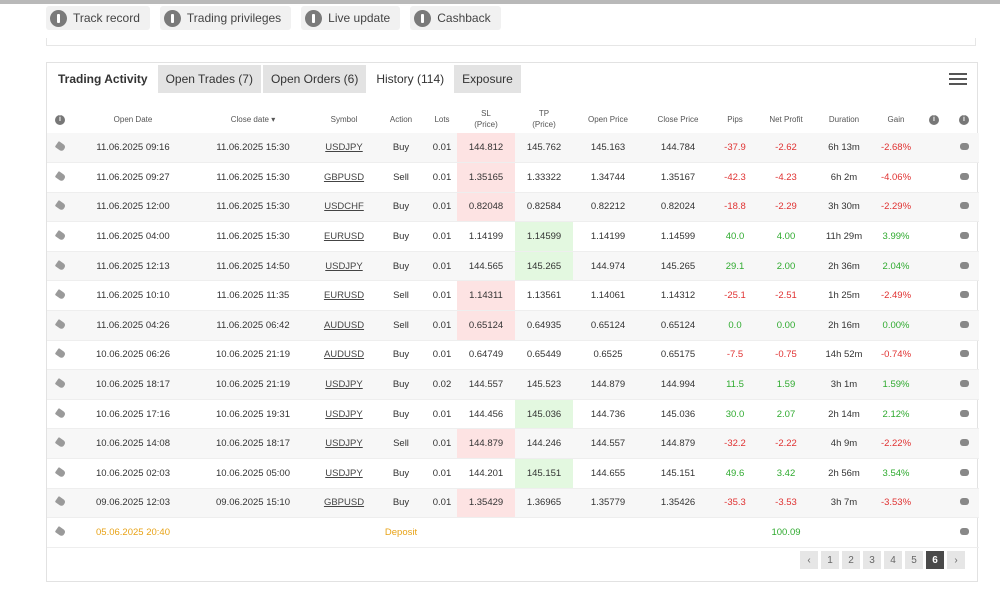  What do you see at coordinates (786, 119) in the screenshot?
I see `header-net-profit: Net Profit` at bounding box center [786, 119].